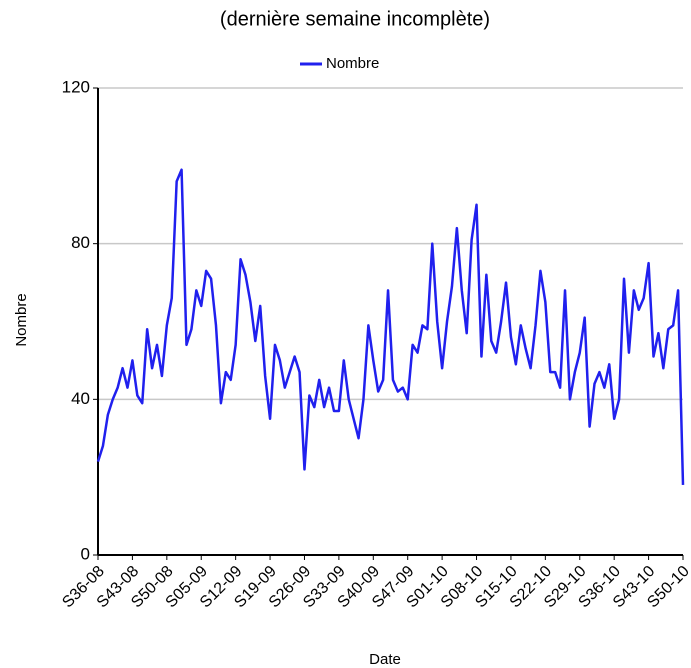 Image resolution: width=691 pixels, height=668 pixels. I want to click on x-axis-label: Date, so click(385, 659).